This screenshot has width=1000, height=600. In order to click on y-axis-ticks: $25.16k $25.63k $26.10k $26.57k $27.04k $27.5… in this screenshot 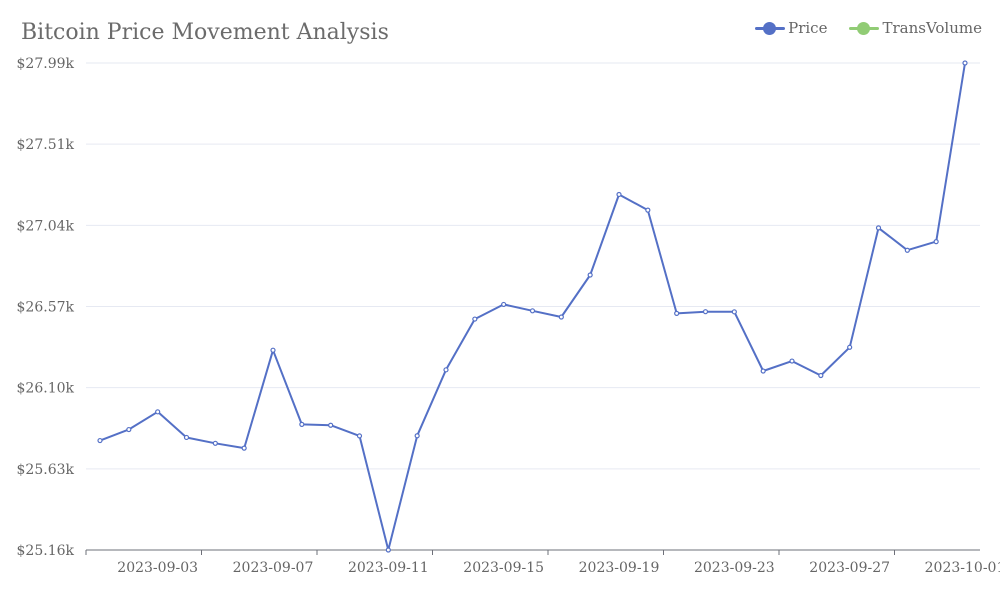, I will do `click(46, 307)`.